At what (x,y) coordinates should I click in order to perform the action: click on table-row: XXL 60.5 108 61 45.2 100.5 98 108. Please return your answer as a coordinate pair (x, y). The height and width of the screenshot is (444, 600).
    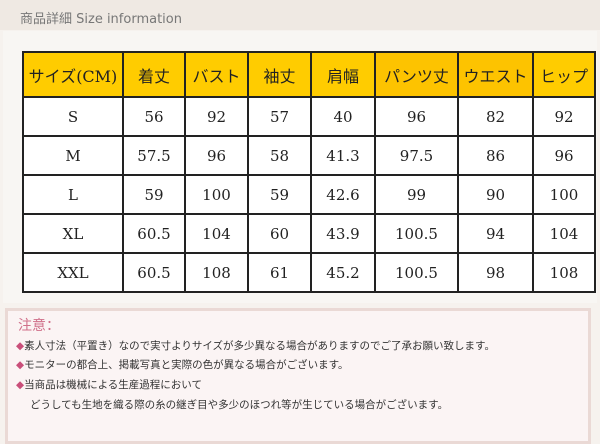
    Looking at the image, I should click on (309, 272).